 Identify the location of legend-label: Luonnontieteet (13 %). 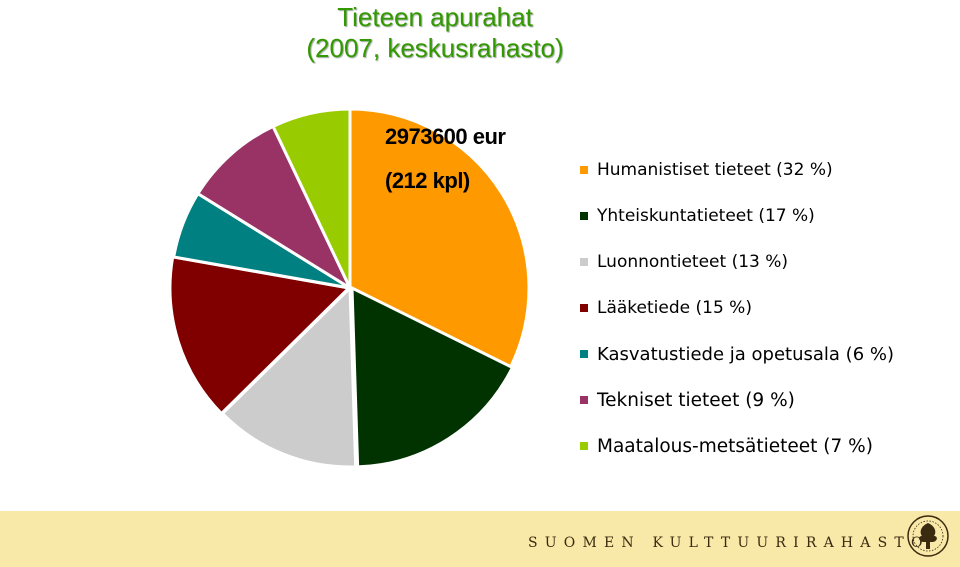
(693, 262).